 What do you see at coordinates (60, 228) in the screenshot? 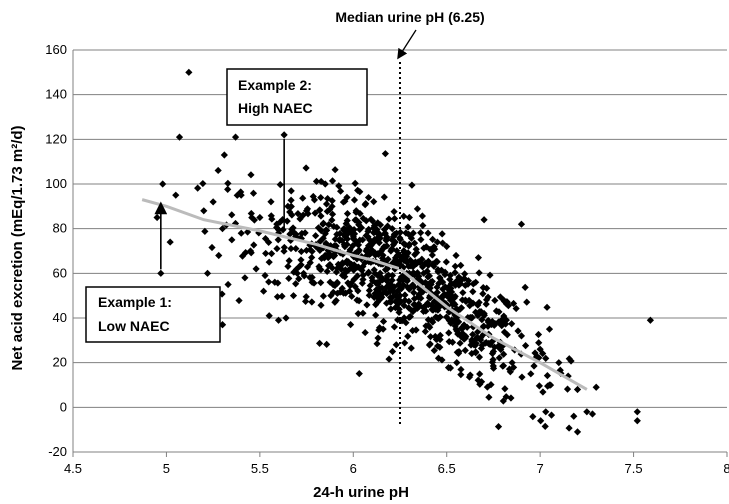
I see `y-tick-label: 80` at bounding box center [60, 228].